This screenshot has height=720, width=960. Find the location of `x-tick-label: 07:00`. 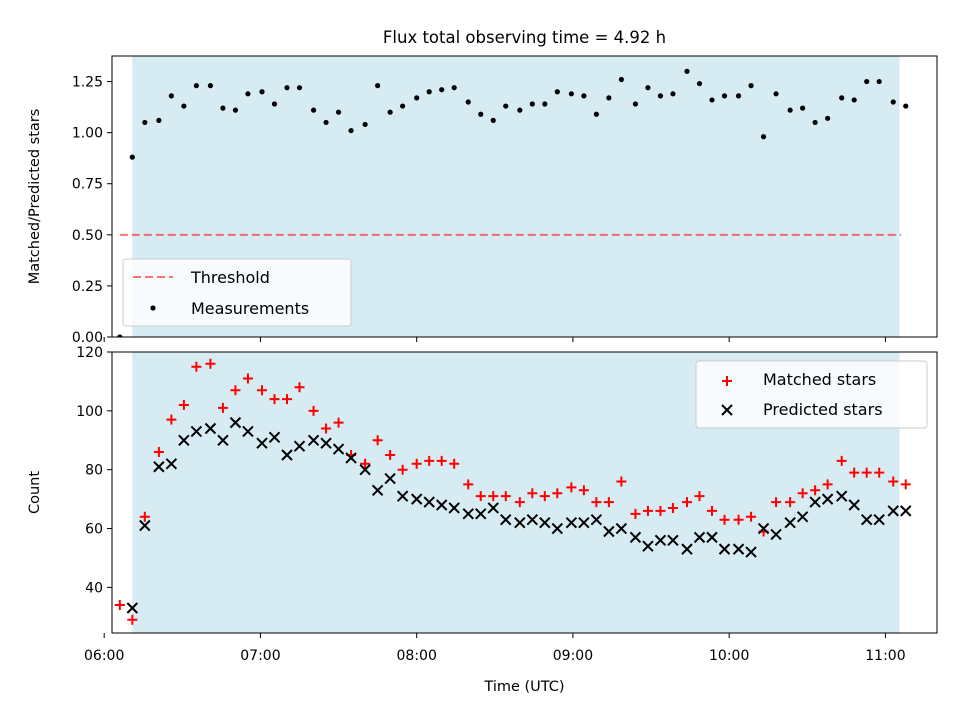

x-tick-label: 07:00 is located at coordinates (260, 656).